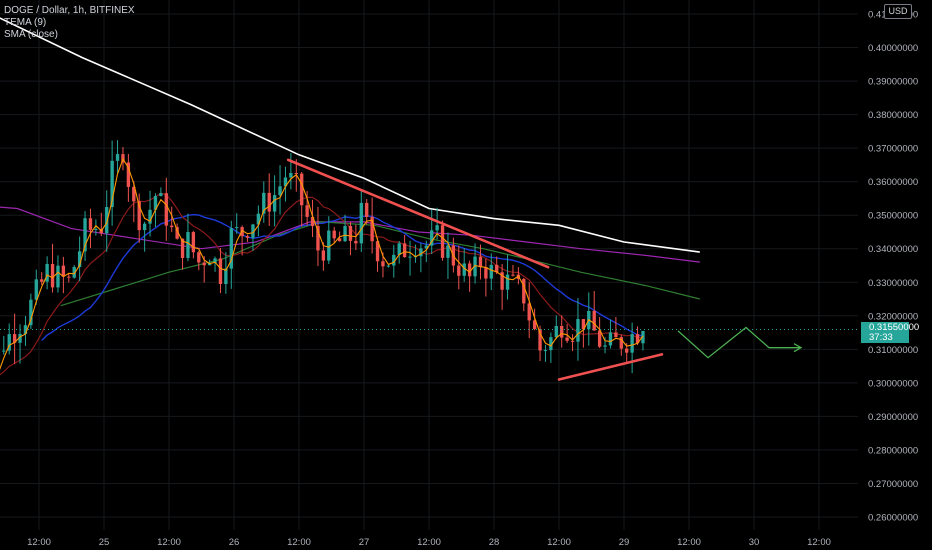  What do you see at coordinates (31, 34) in the screenshot?
I see `indicator-sma: SMA (close)` at bounding box center [31, 34].